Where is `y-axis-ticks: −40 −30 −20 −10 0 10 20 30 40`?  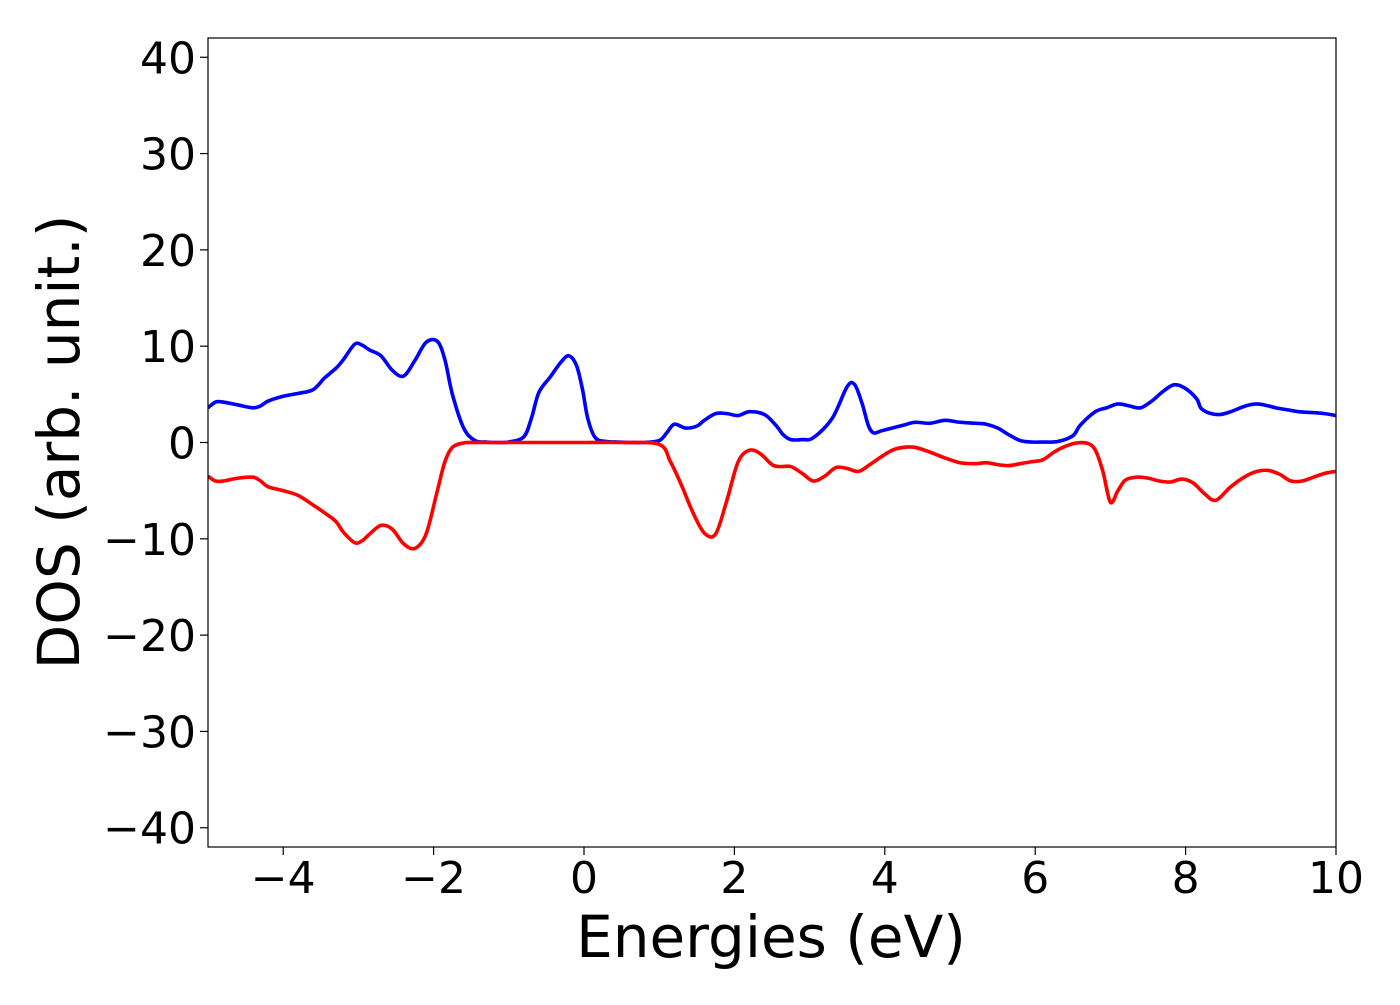
y-axis-ticks: −40 −30 −20 −10 0 10 20 30 40 is located at coordinates (155, 444).